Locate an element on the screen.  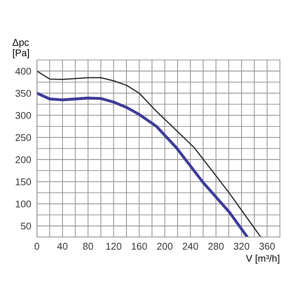
y-tick-label: 100 is located at coordinates (23, 204).